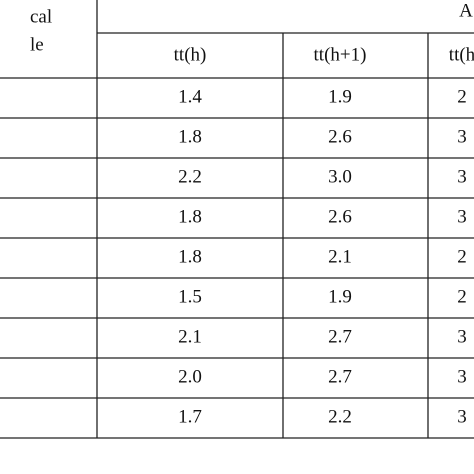  I want to click on cell: 3.0, so click(340, 176).